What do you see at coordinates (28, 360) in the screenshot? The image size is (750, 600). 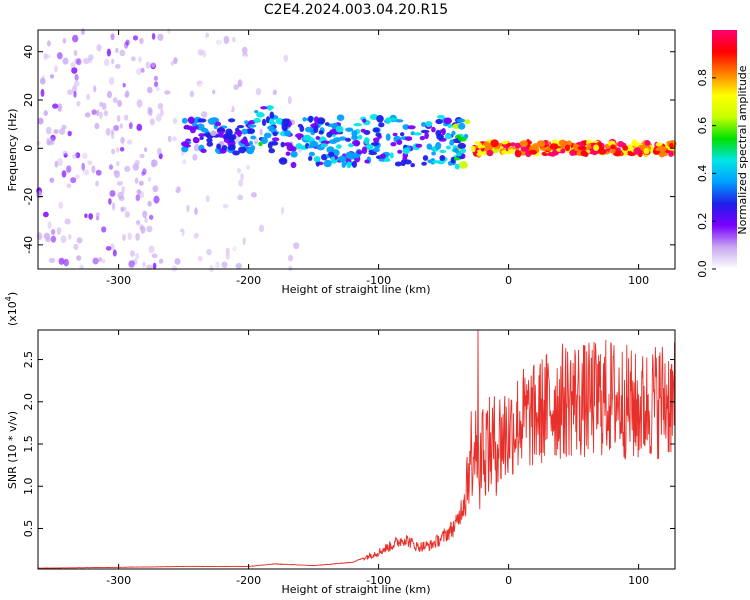 I see `y-tick-label: 2.5` at bounding box center [28, 360].